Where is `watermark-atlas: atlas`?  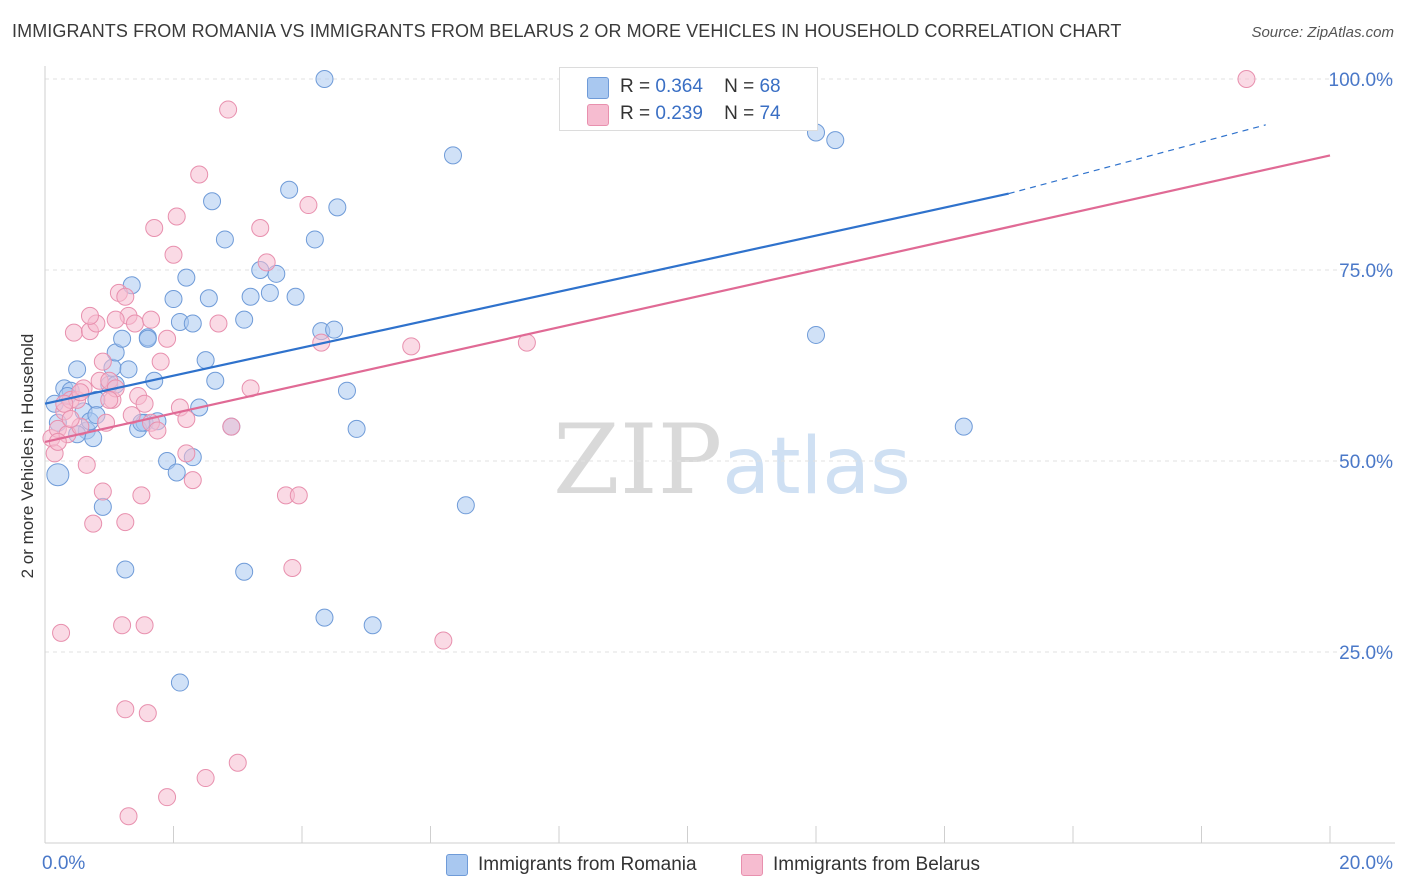
watermark-atlas: atlas is located at coordinates (816, 467).